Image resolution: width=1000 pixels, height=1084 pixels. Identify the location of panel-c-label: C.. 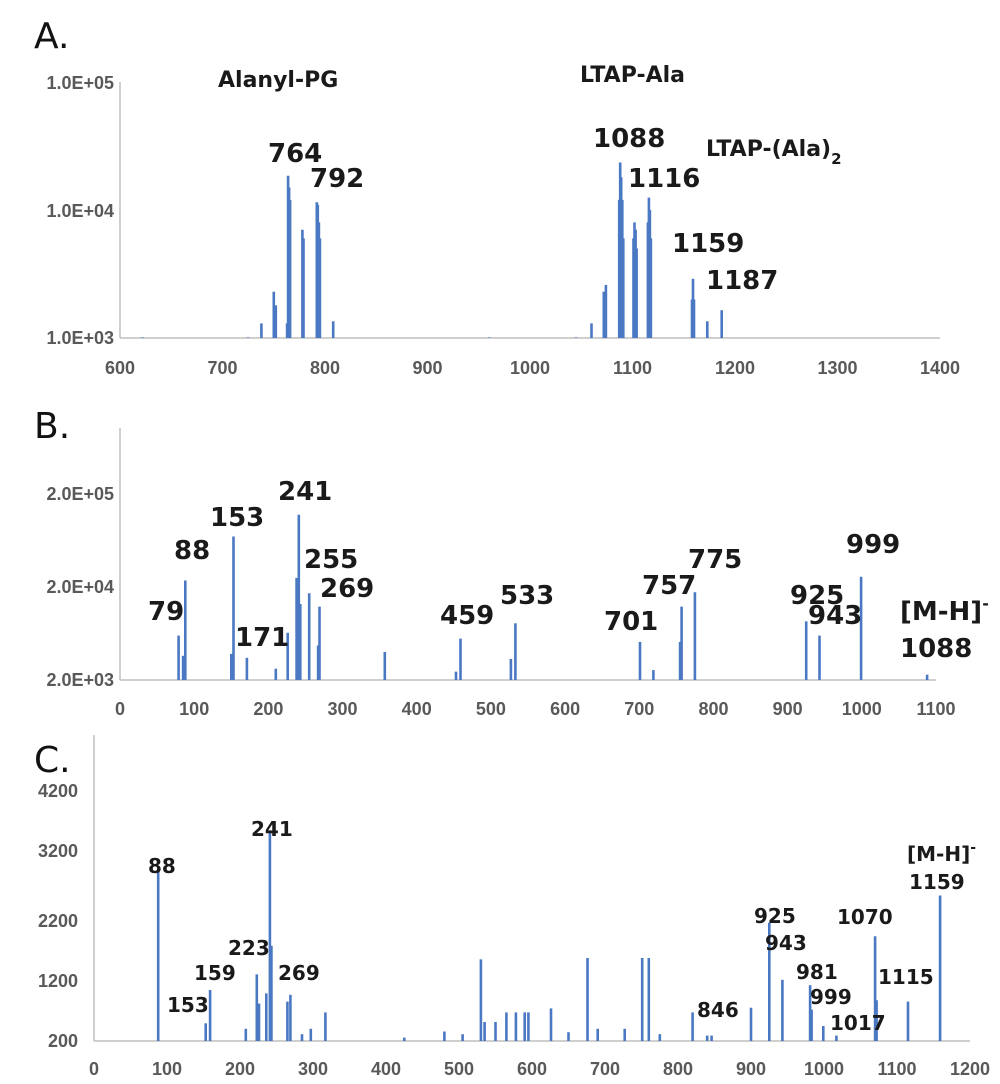
(52, 760).